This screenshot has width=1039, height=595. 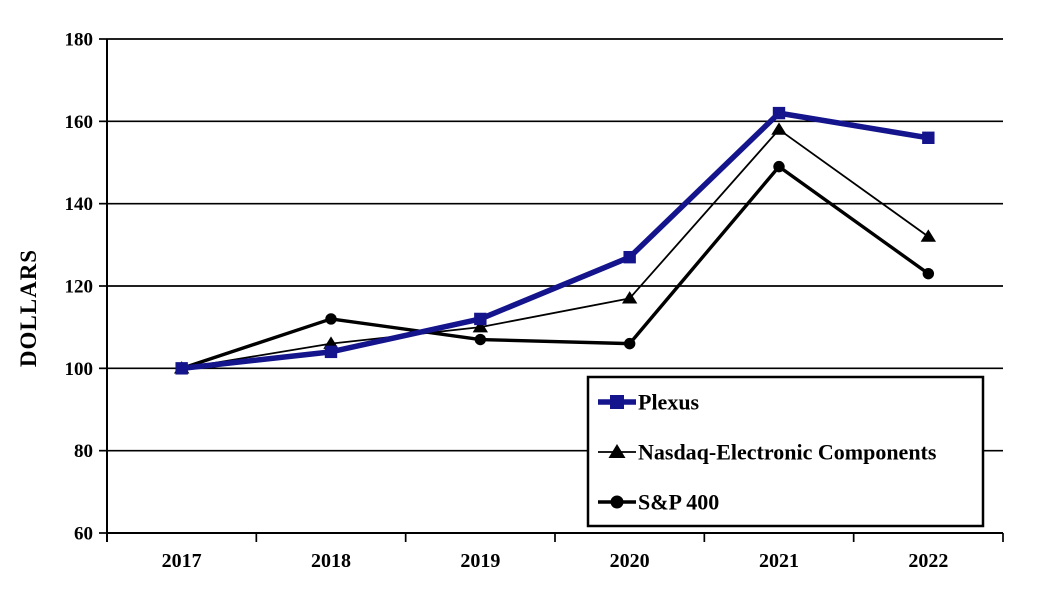 What do you see at coordinates (79, 122) in the screenshot?
I see `y-tick-label: 160` at bounding box center [79, 122].